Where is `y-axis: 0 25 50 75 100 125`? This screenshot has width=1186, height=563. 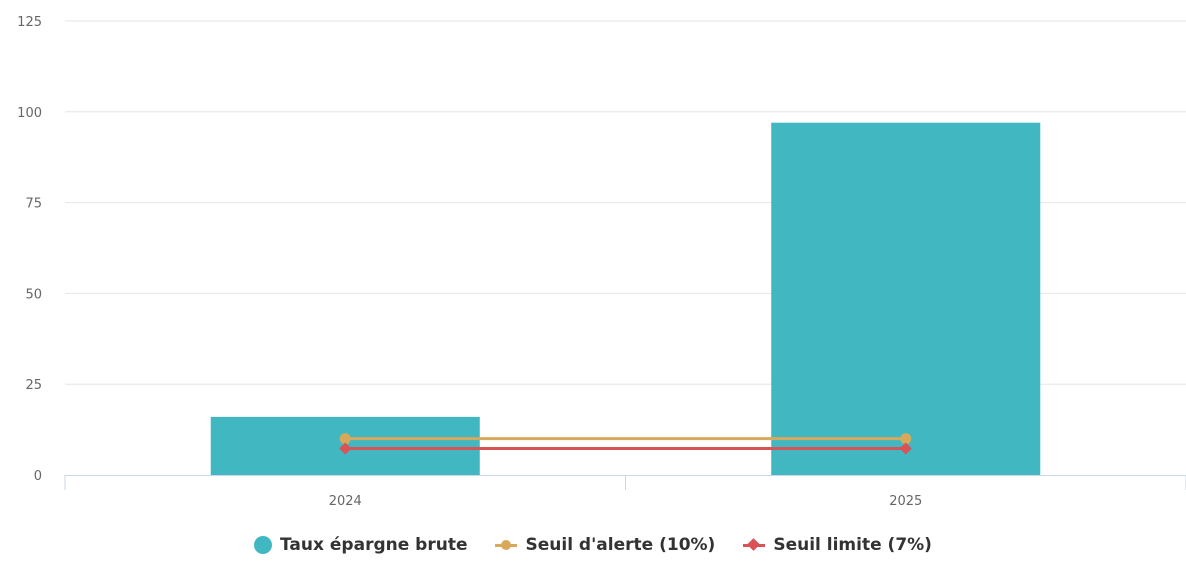
y-axis: 0 25 50 75 100 125 is located at coordinates (29, 249).